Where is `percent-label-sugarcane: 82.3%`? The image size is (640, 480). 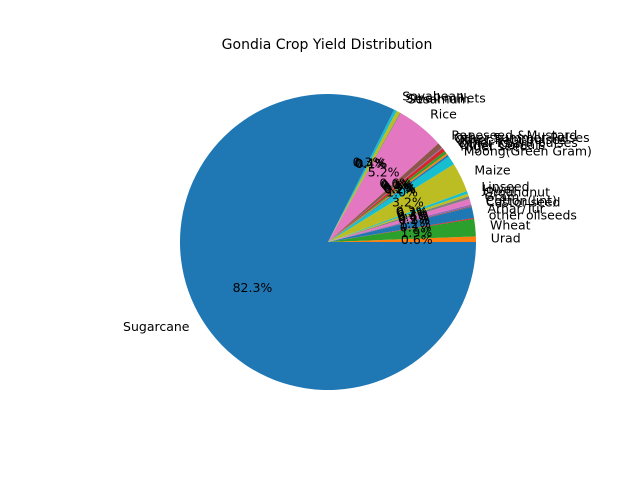 percent-label-sugarcane: 82.3% is located at coordinates (253, 287).